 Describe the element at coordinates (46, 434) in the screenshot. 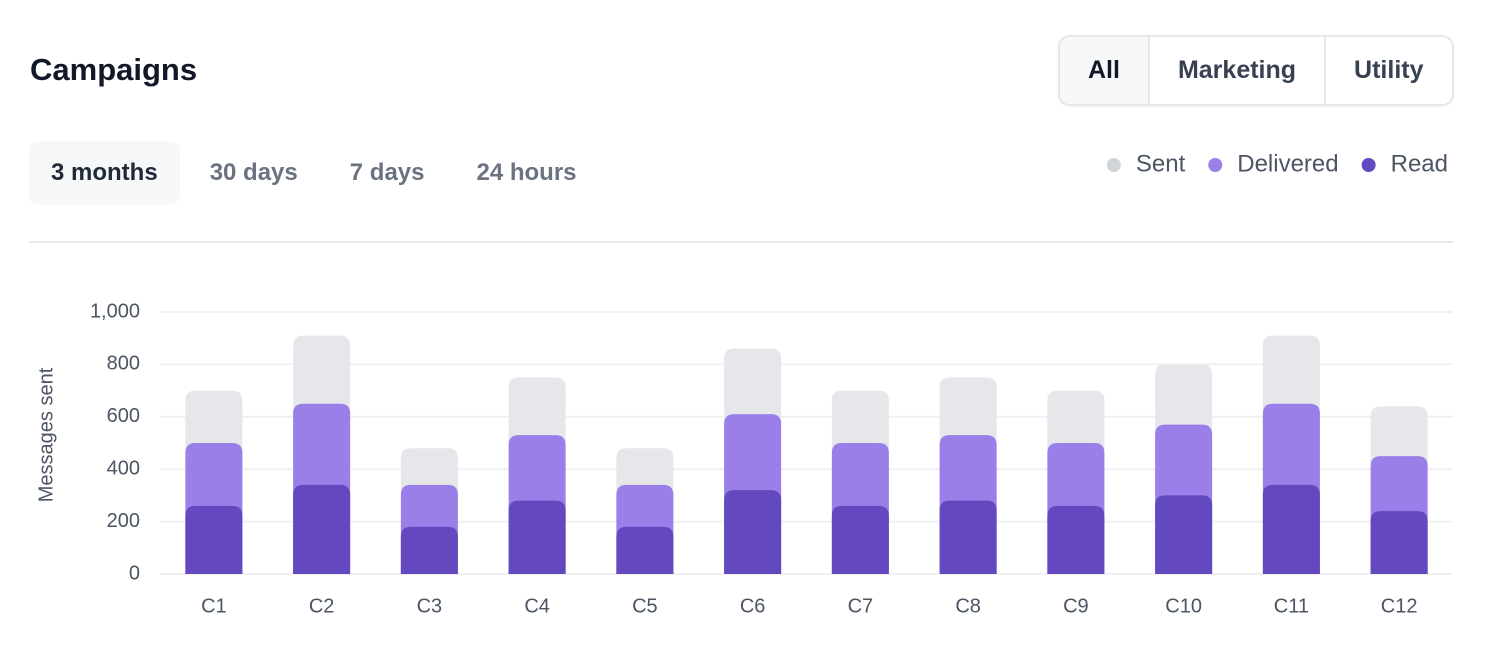

I see `y-axis-label: Messages sent` at that location.